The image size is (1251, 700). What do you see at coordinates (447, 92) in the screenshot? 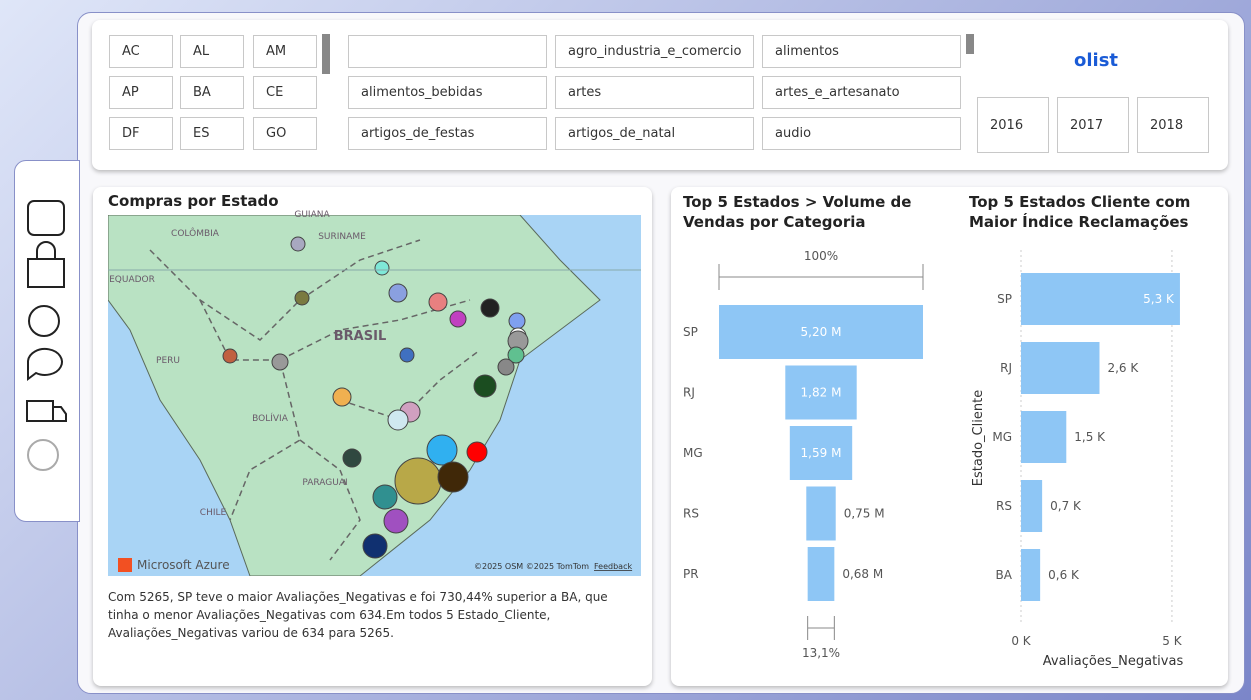
I see `category-slicer-item: alimentos_bebidas` at bounding box center [447, 92].